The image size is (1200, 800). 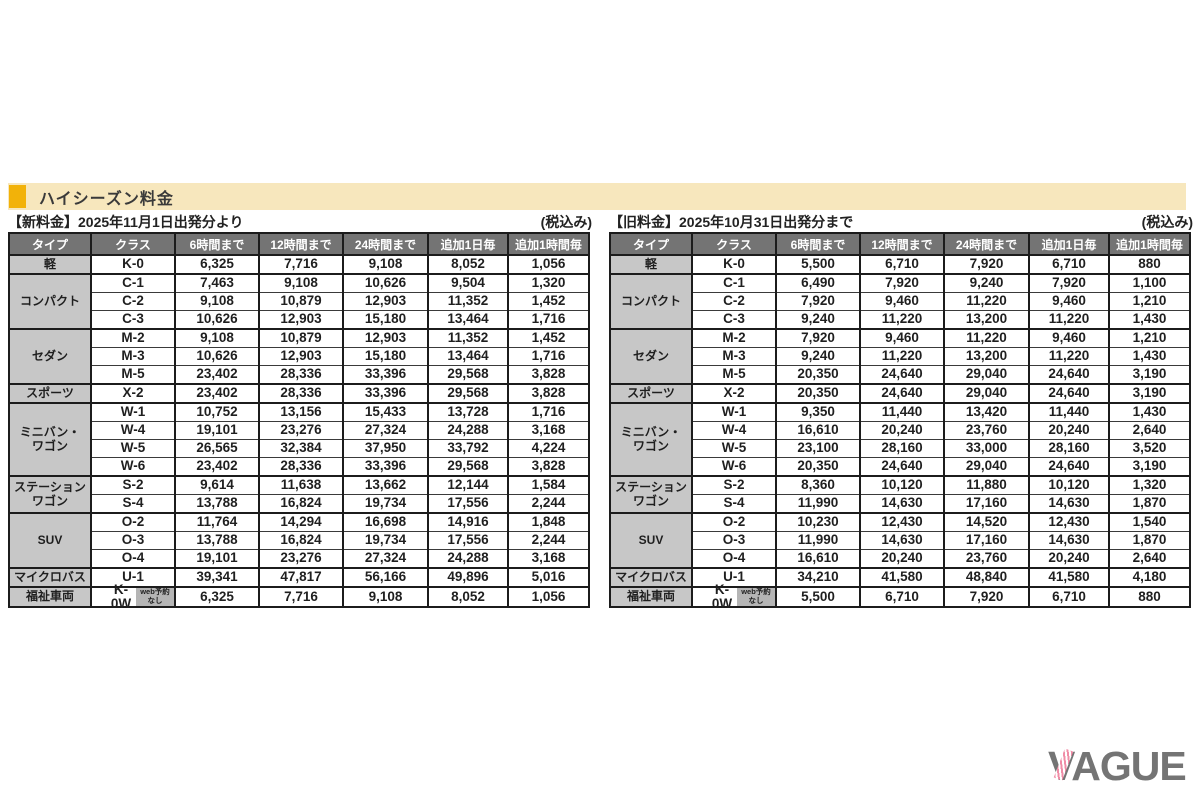 I want to click on price-cell: 47,817, so click(x=301, y=577).